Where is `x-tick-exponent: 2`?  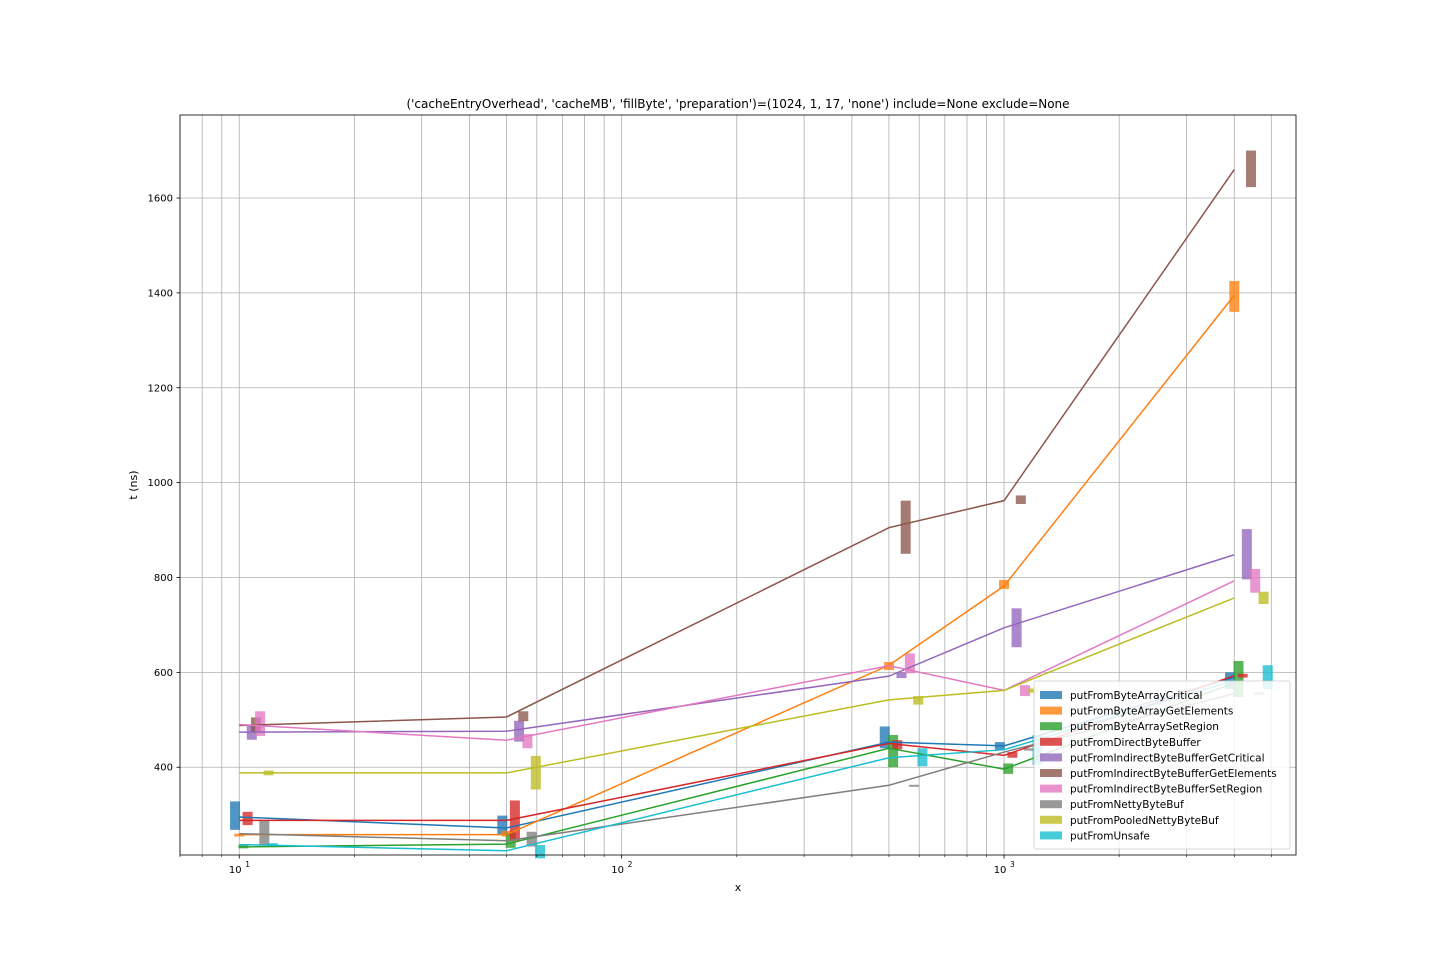 x-tick-exponent: 2 is located at coordinates (630, 864).